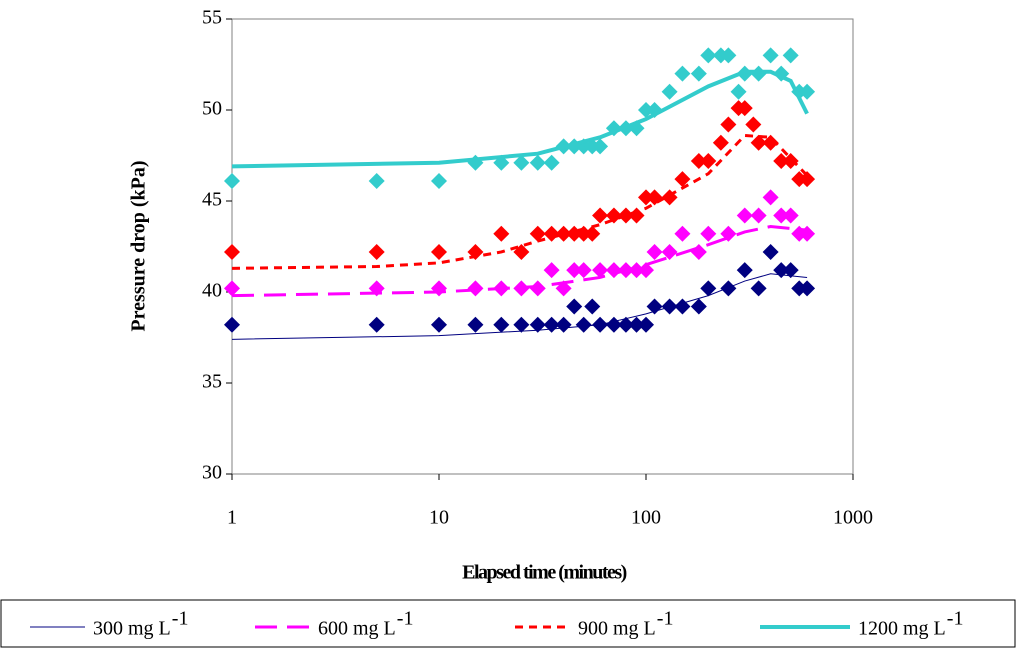  What do you see at coordinates (212, 18) in the screenshot?
I see `y-tick-label: 55` at bounding box center [212, 18].